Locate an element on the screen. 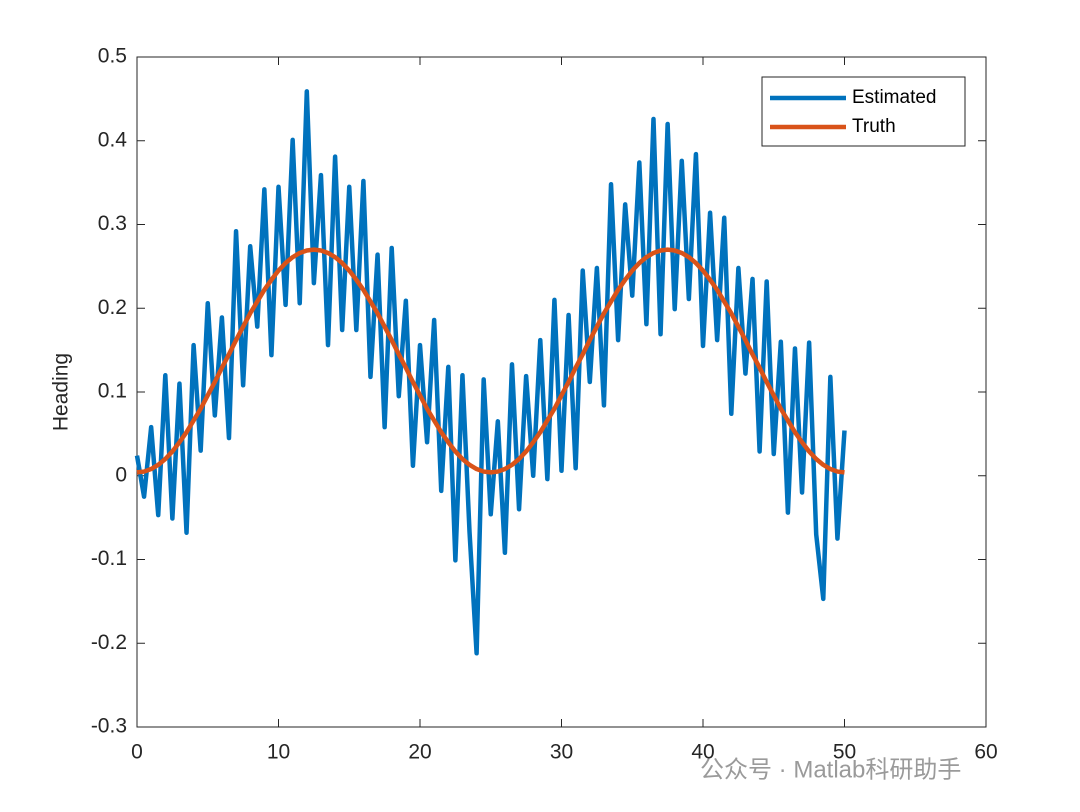  legend: Estimated Truth is located at coordinates (863, 111).